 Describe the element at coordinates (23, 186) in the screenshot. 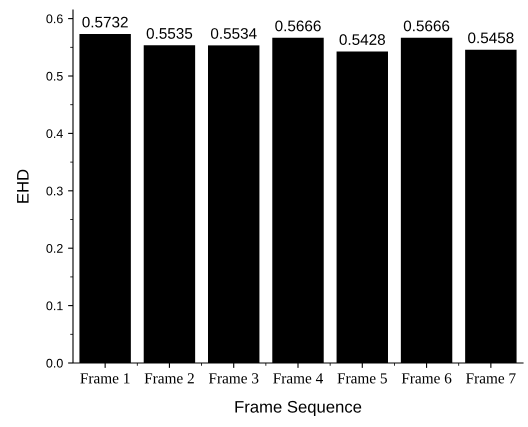

I see `y-axis-title: EHD` at that location.